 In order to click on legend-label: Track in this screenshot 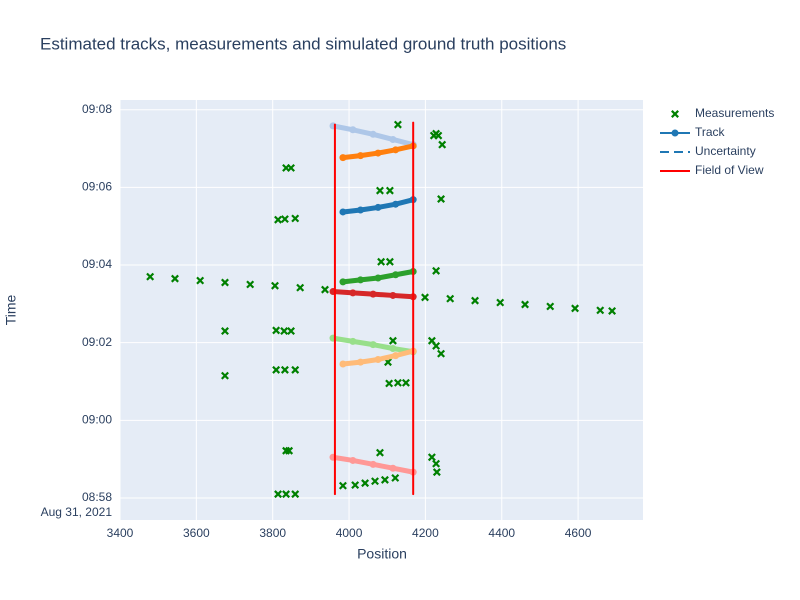, I will do `click(710, 132)`.